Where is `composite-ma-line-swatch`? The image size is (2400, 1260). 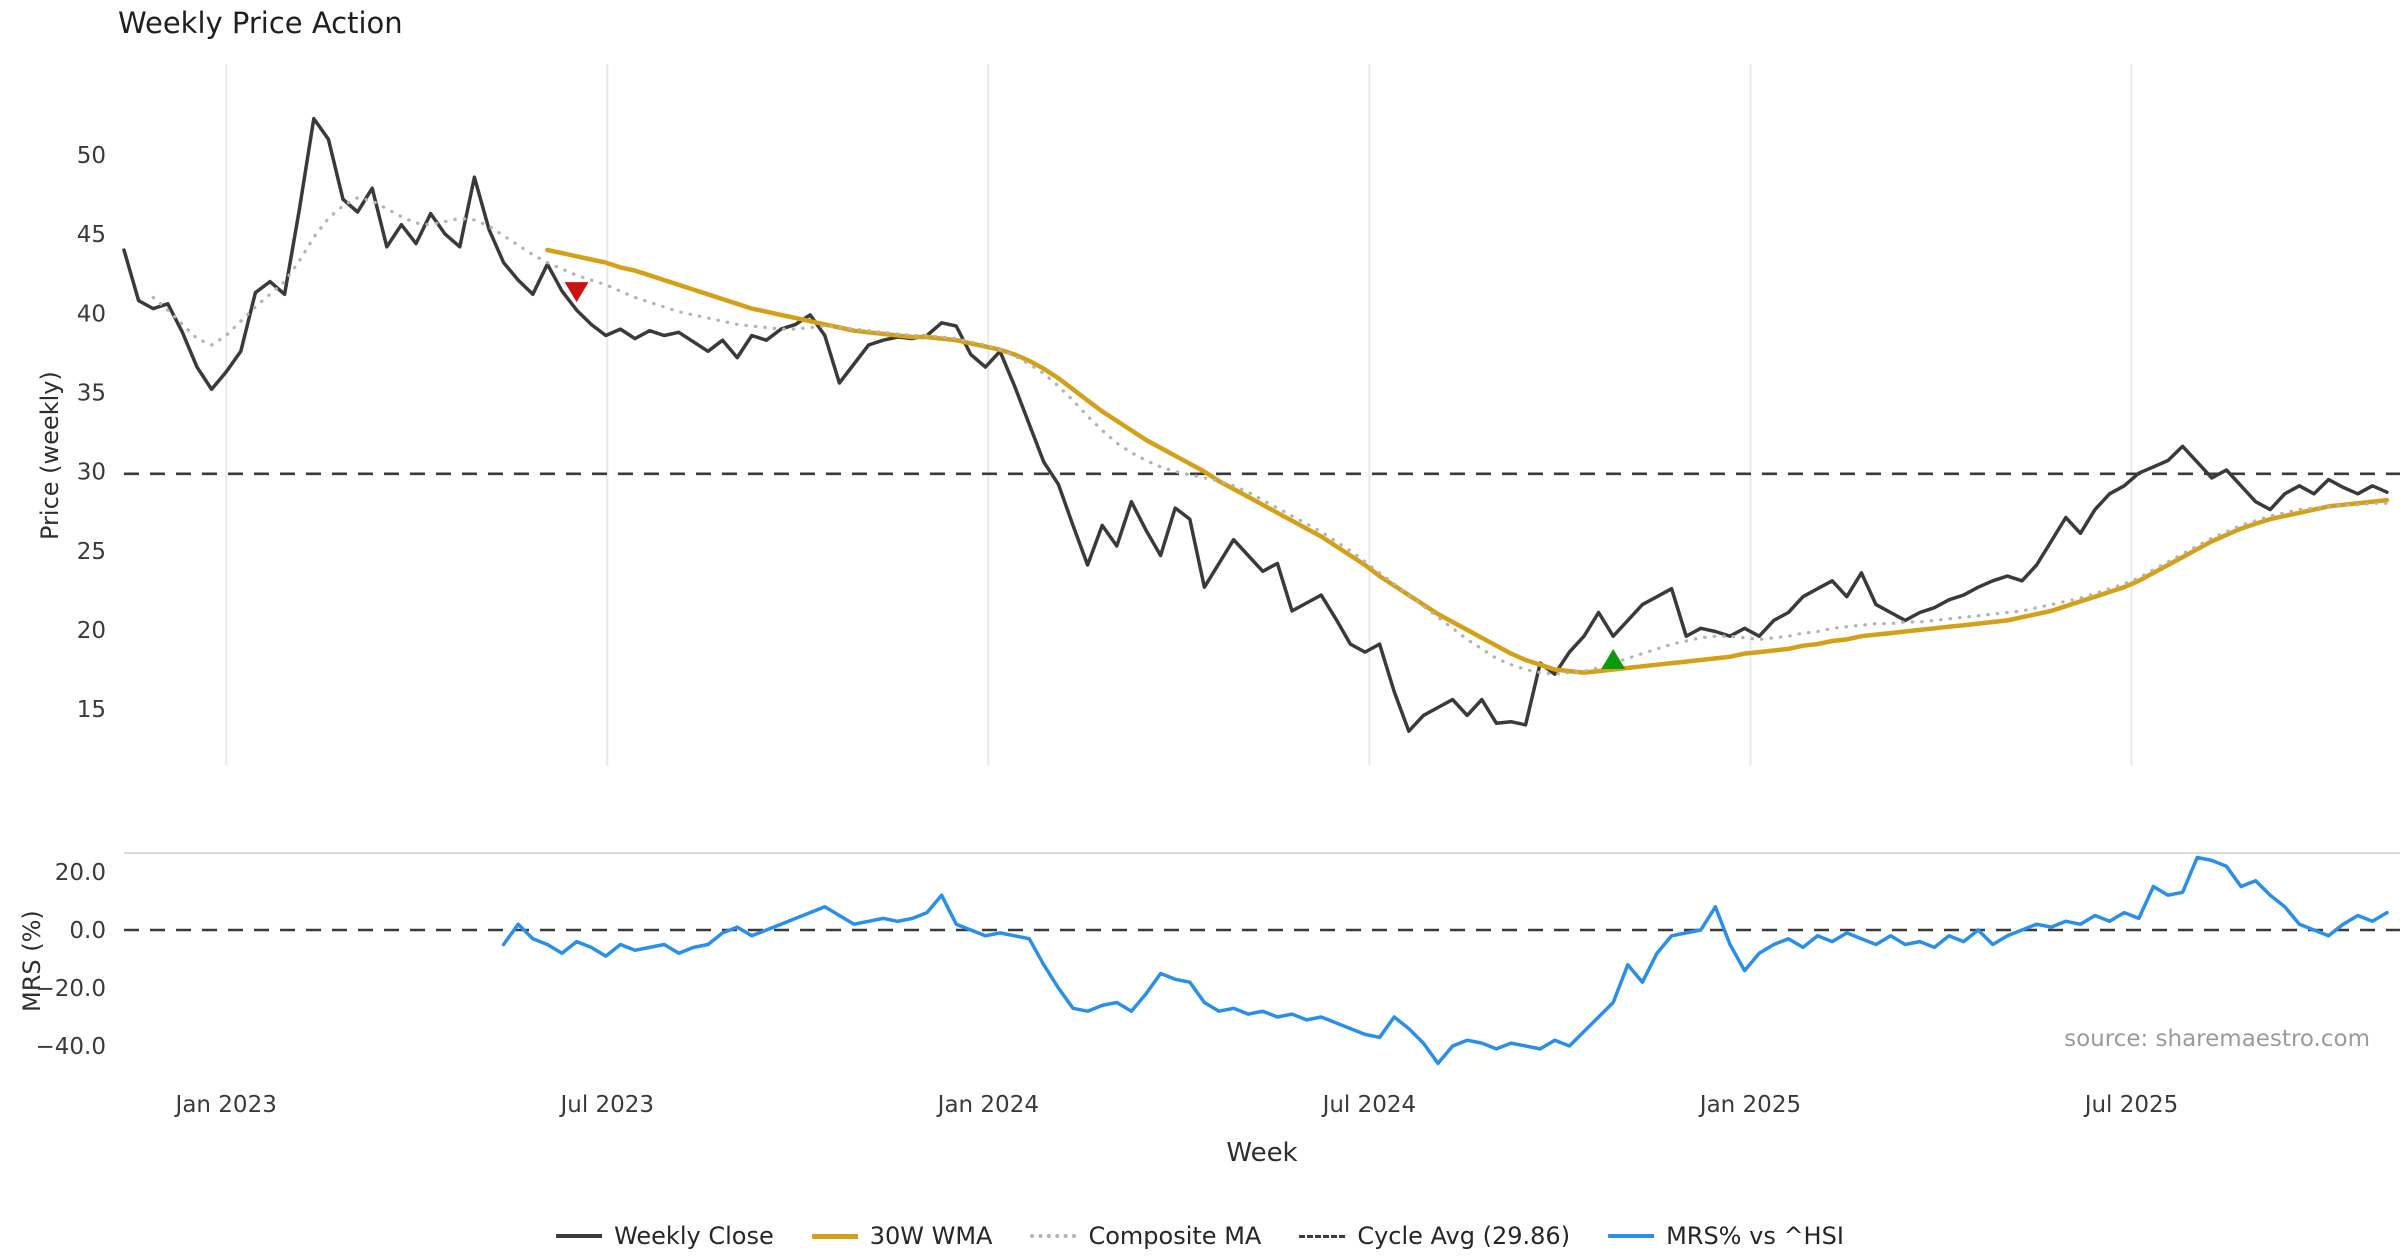 composite-ma-line-swatch is located at coordinates (1053, 1236).